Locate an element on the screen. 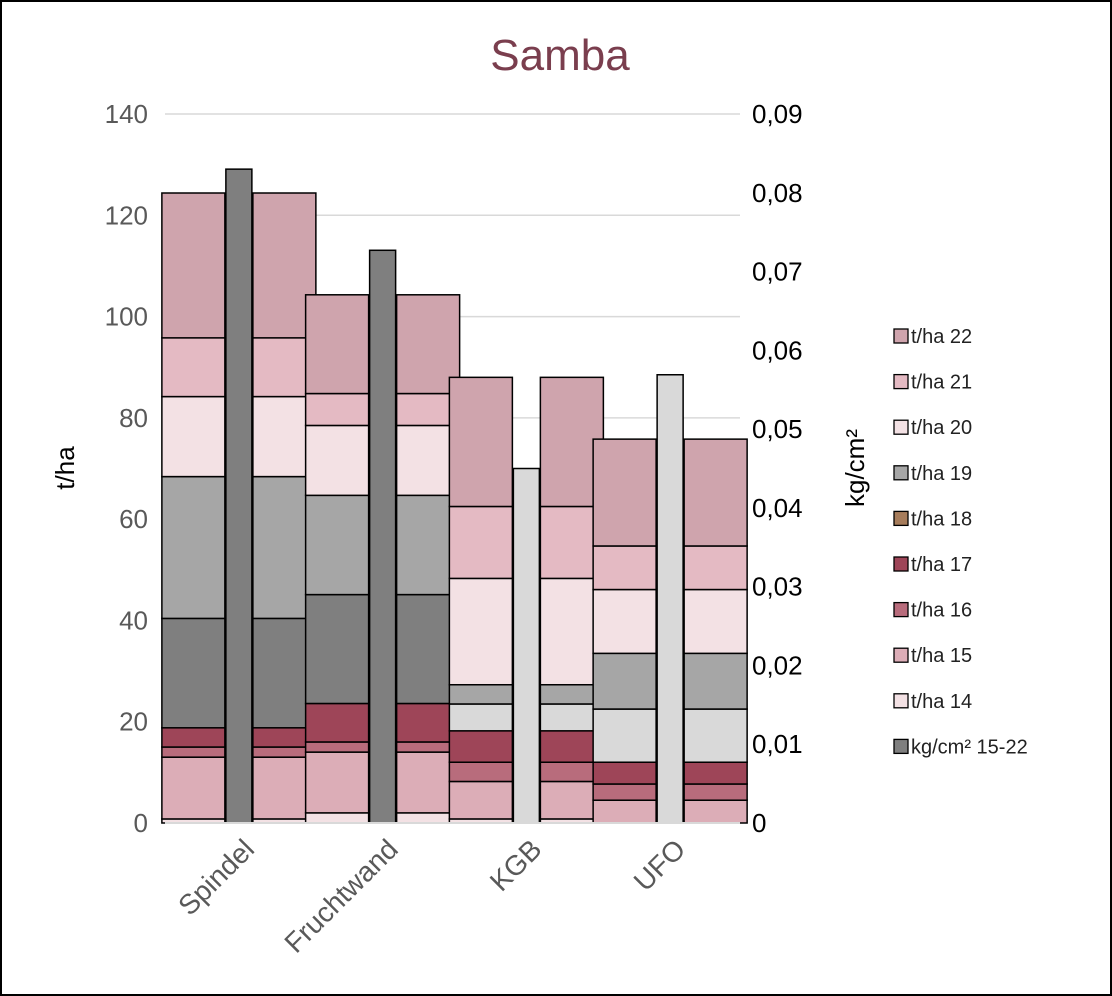 The height and width of the screenshot is (996, 1112). legend-label: t/ha 14 is located at coordinates (941, 702).